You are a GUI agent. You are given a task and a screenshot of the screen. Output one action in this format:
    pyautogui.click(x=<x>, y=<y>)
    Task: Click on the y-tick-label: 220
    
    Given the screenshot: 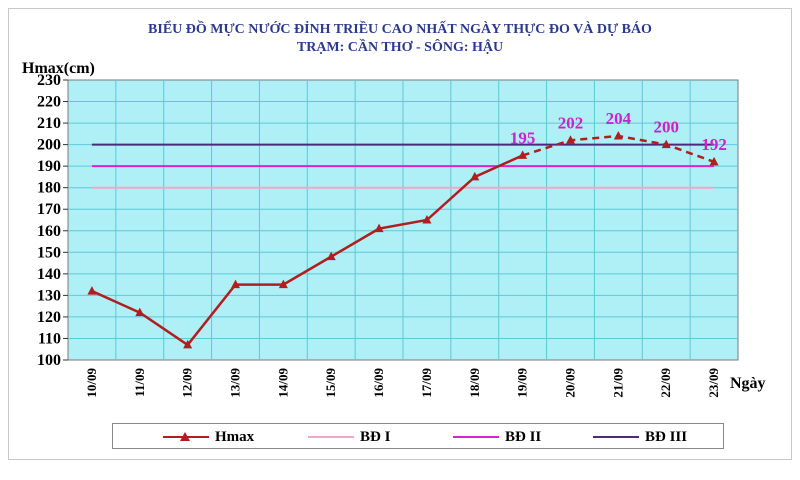 What is the action you would take?
    pyautogui.click(x=49, y=102)
    